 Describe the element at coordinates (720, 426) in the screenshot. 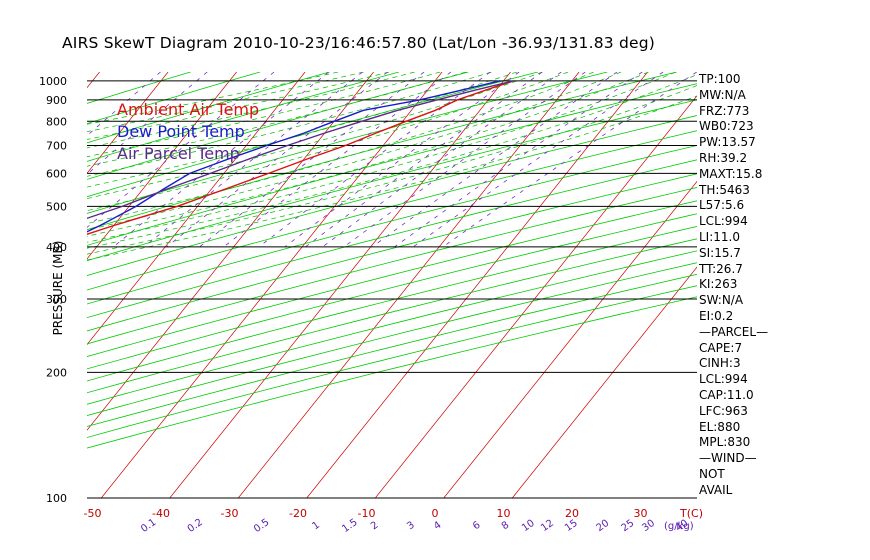

I see `stat-line: EL:880` at that location.